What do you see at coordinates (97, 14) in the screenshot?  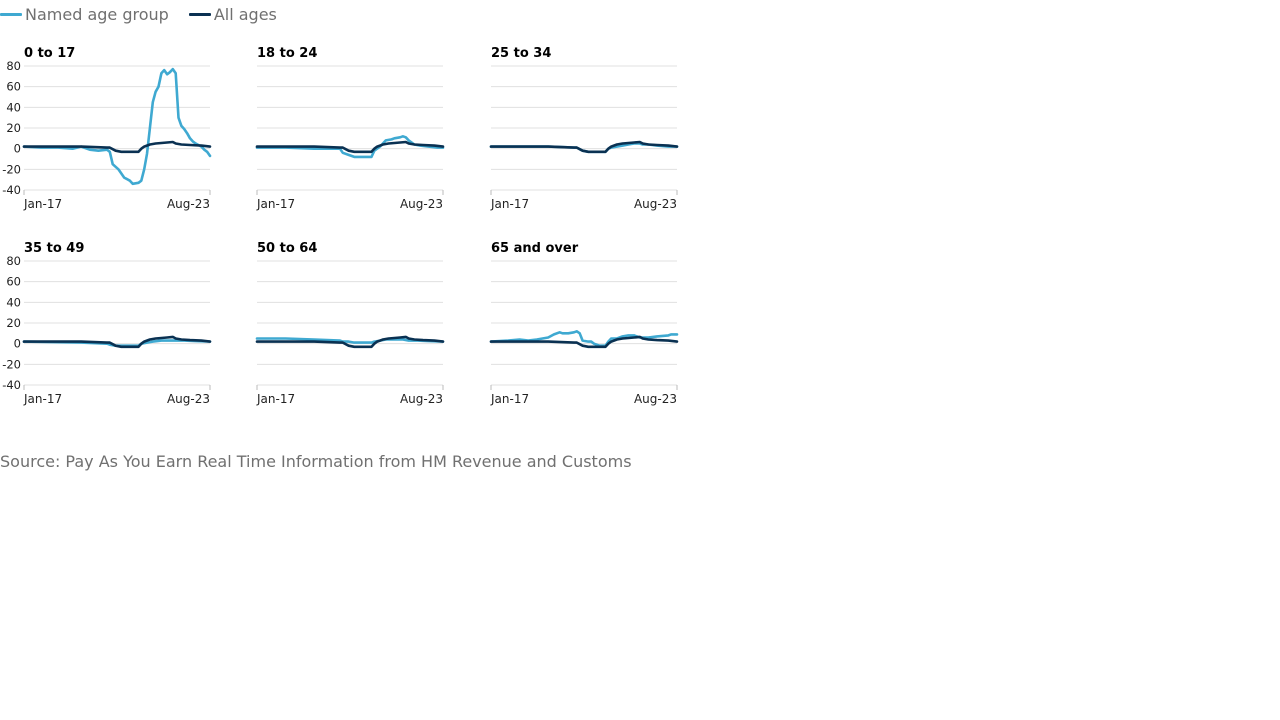 I see `legend-label-named-age-group: Named age group` at bounding box center [97, 14].